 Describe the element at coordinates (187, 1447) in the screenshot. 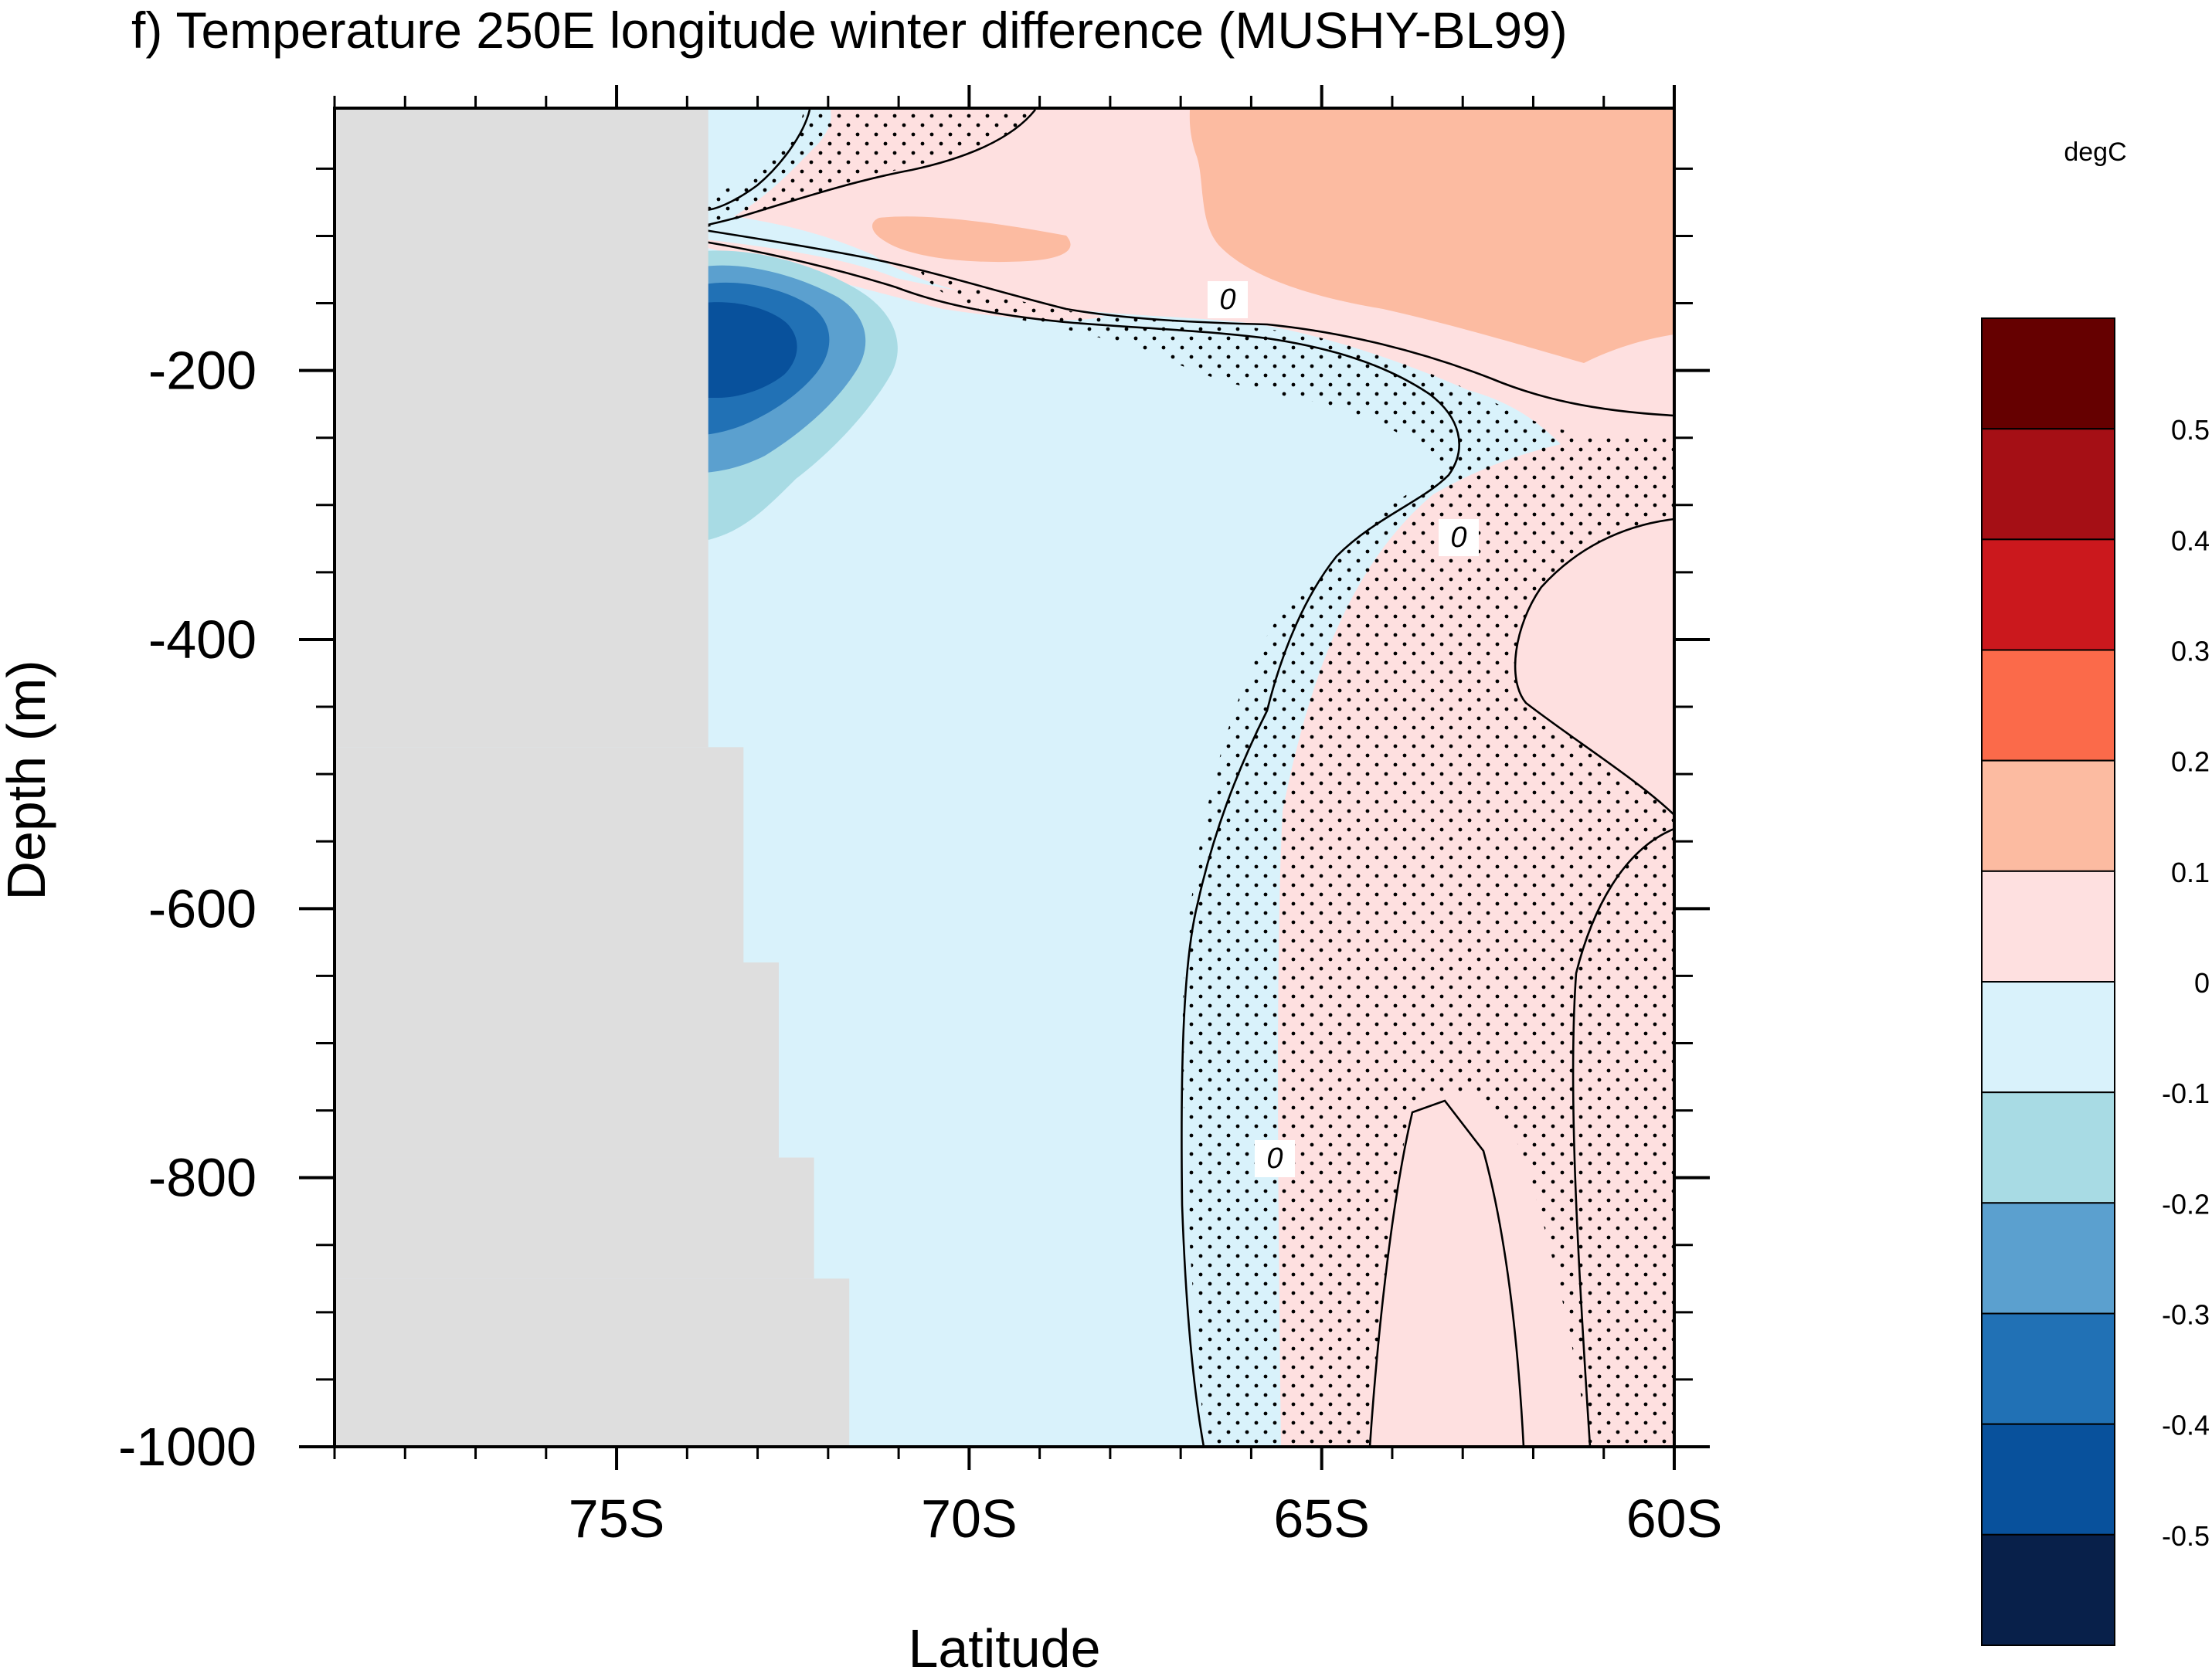

I see `y-tick-label-4: -1000` at that location.